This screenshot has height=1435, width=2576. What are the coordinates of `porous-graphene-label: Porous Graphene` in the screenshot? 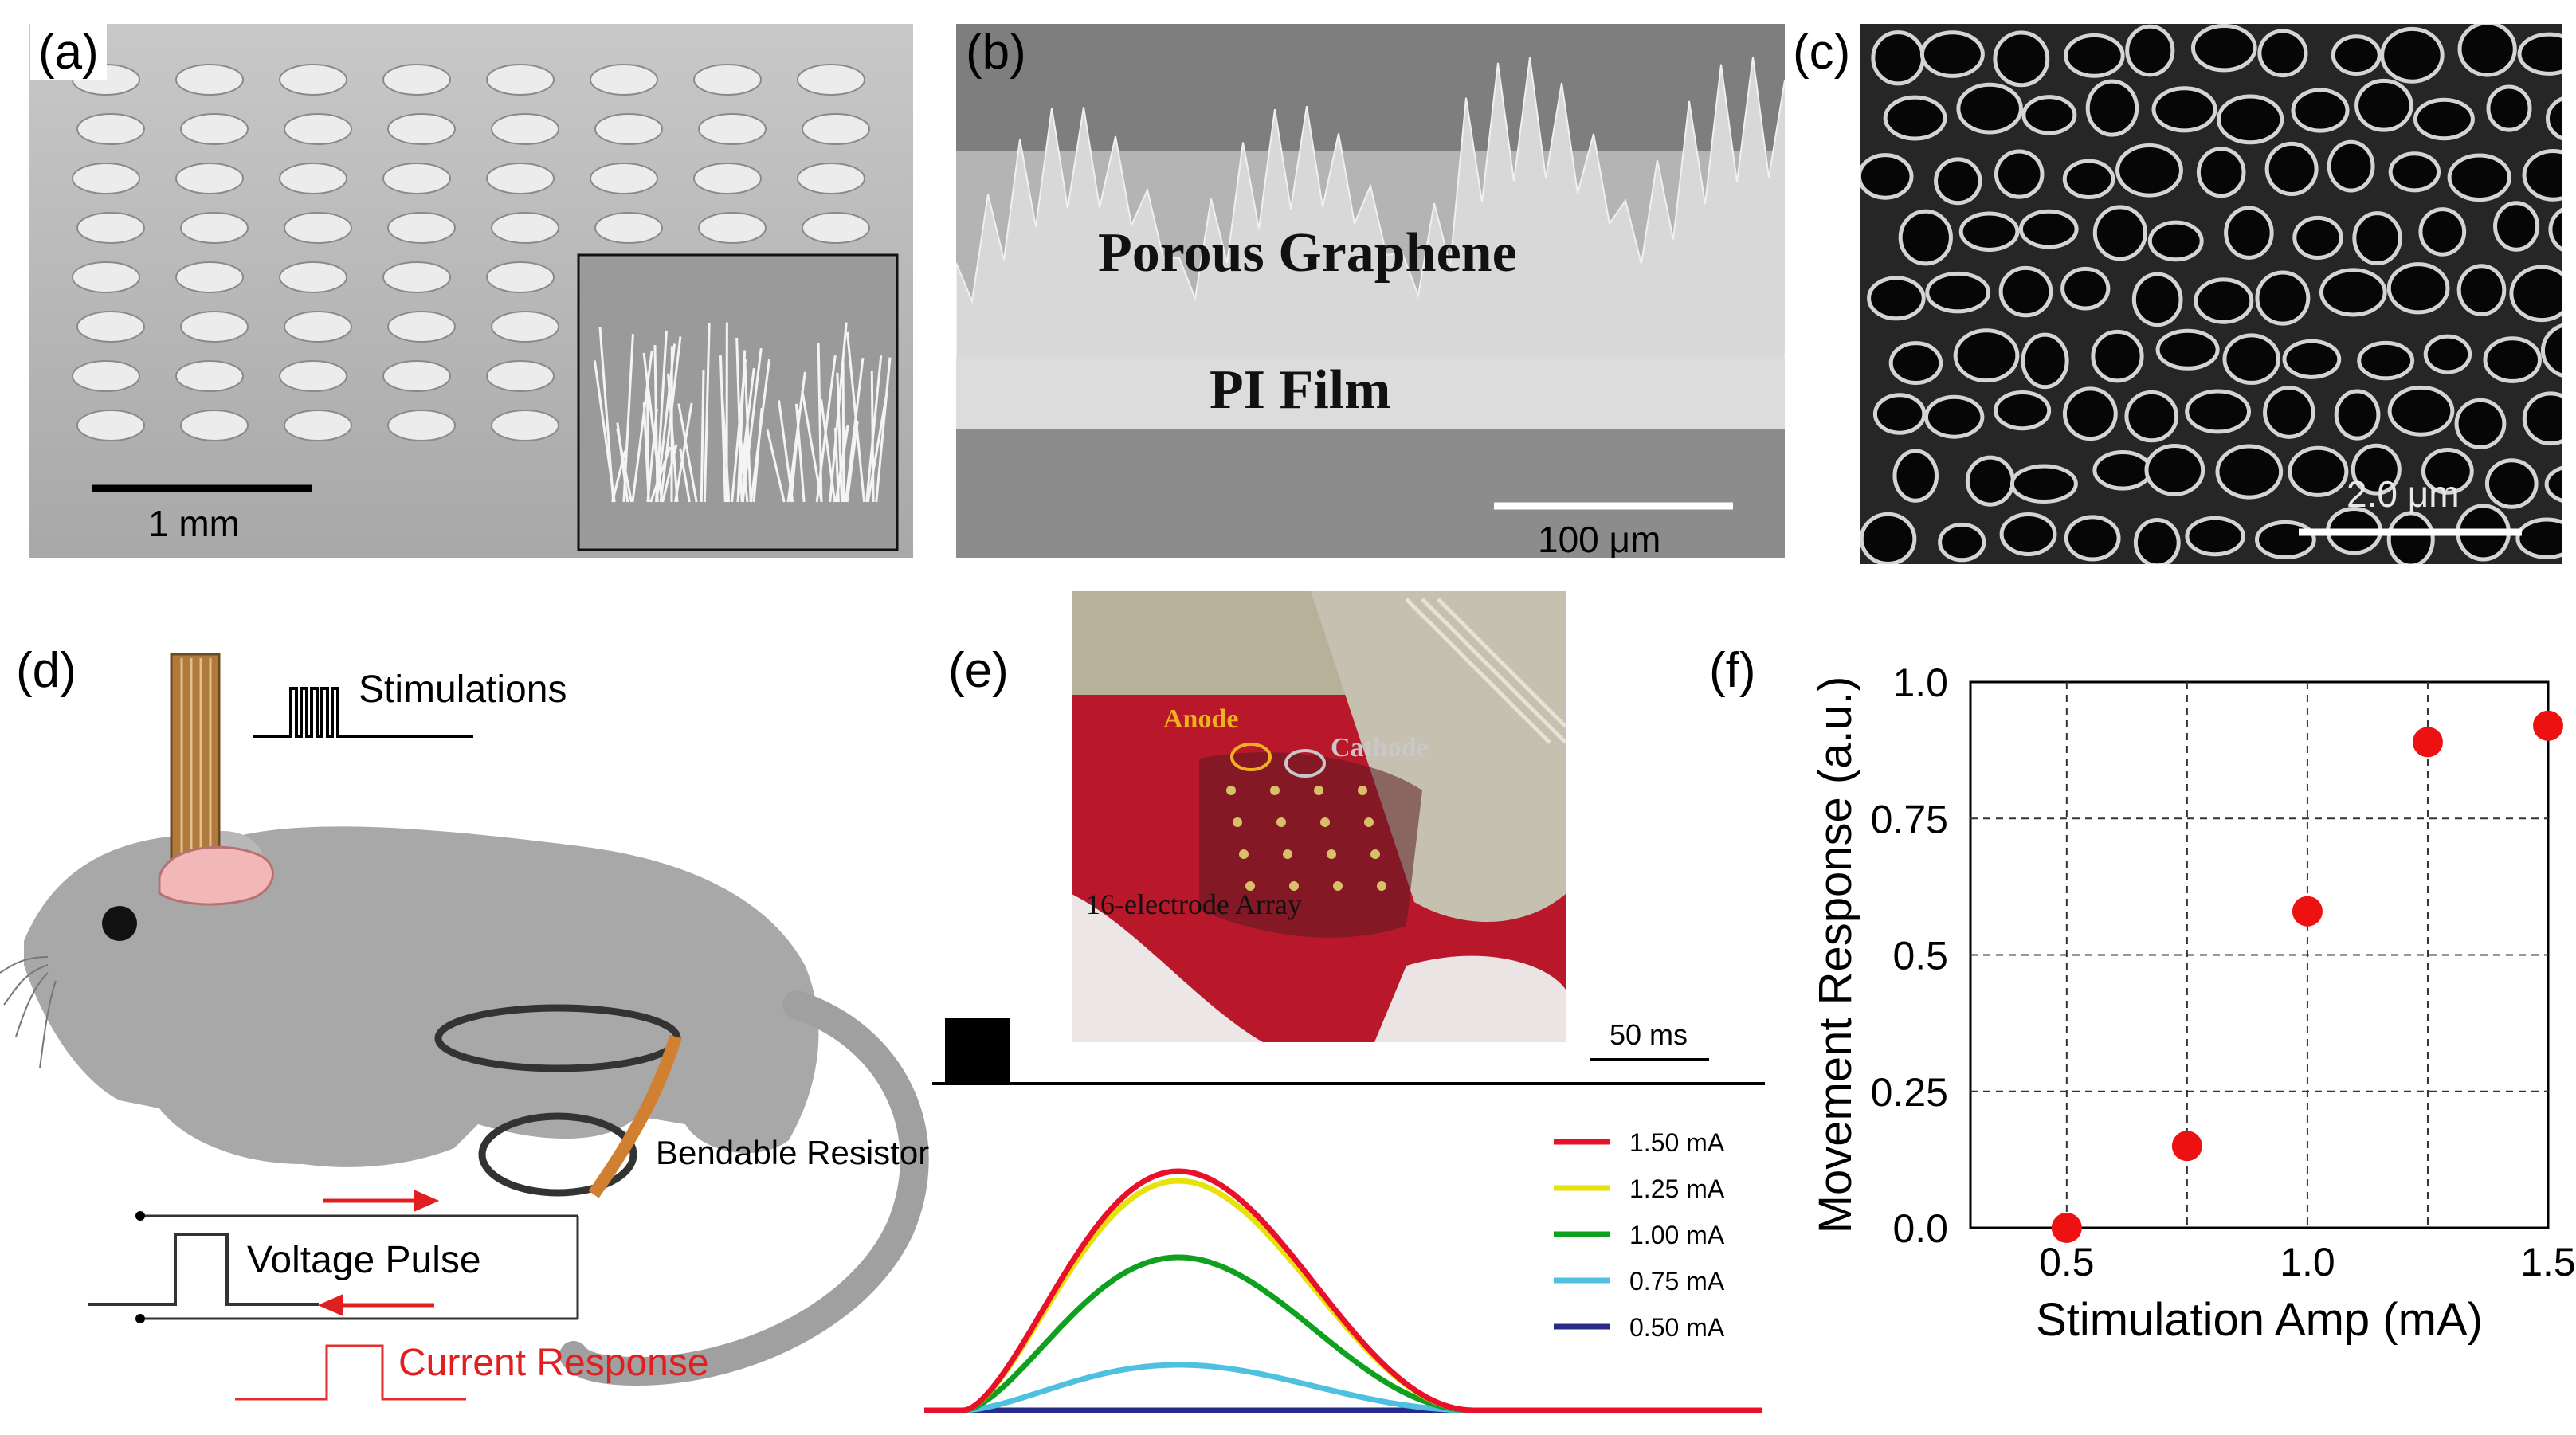 It's located at (1308, 253).